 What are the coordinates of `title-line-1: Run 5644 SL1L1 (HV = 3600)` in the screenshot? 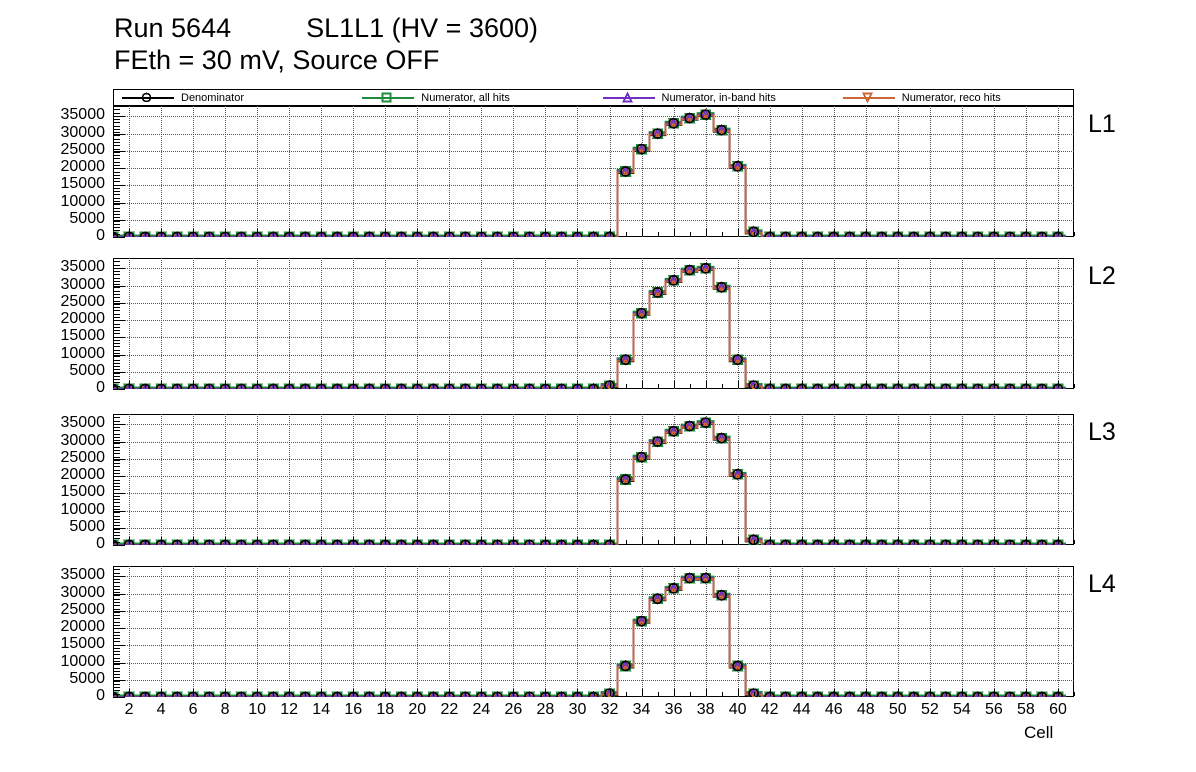 It's located at (326, 28).